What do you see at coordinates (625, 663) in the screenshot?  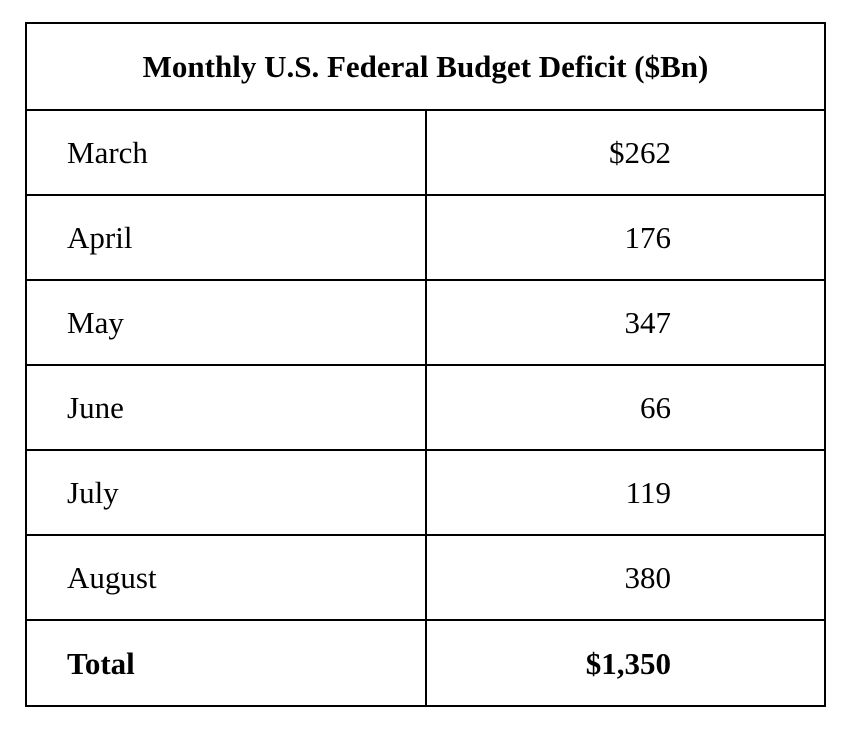 I see `total-value: $1,350` at bounding box center [625, 663].